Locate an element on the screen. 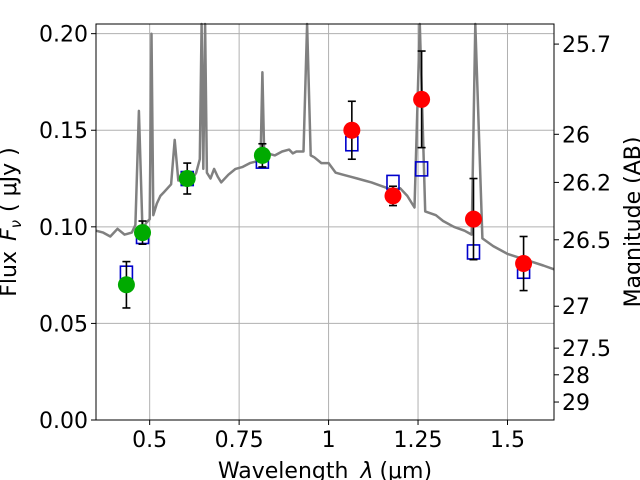 The image size is (640, 480). y2-axis-label: Magnitude (AB) is located at coordinates (630, 222).